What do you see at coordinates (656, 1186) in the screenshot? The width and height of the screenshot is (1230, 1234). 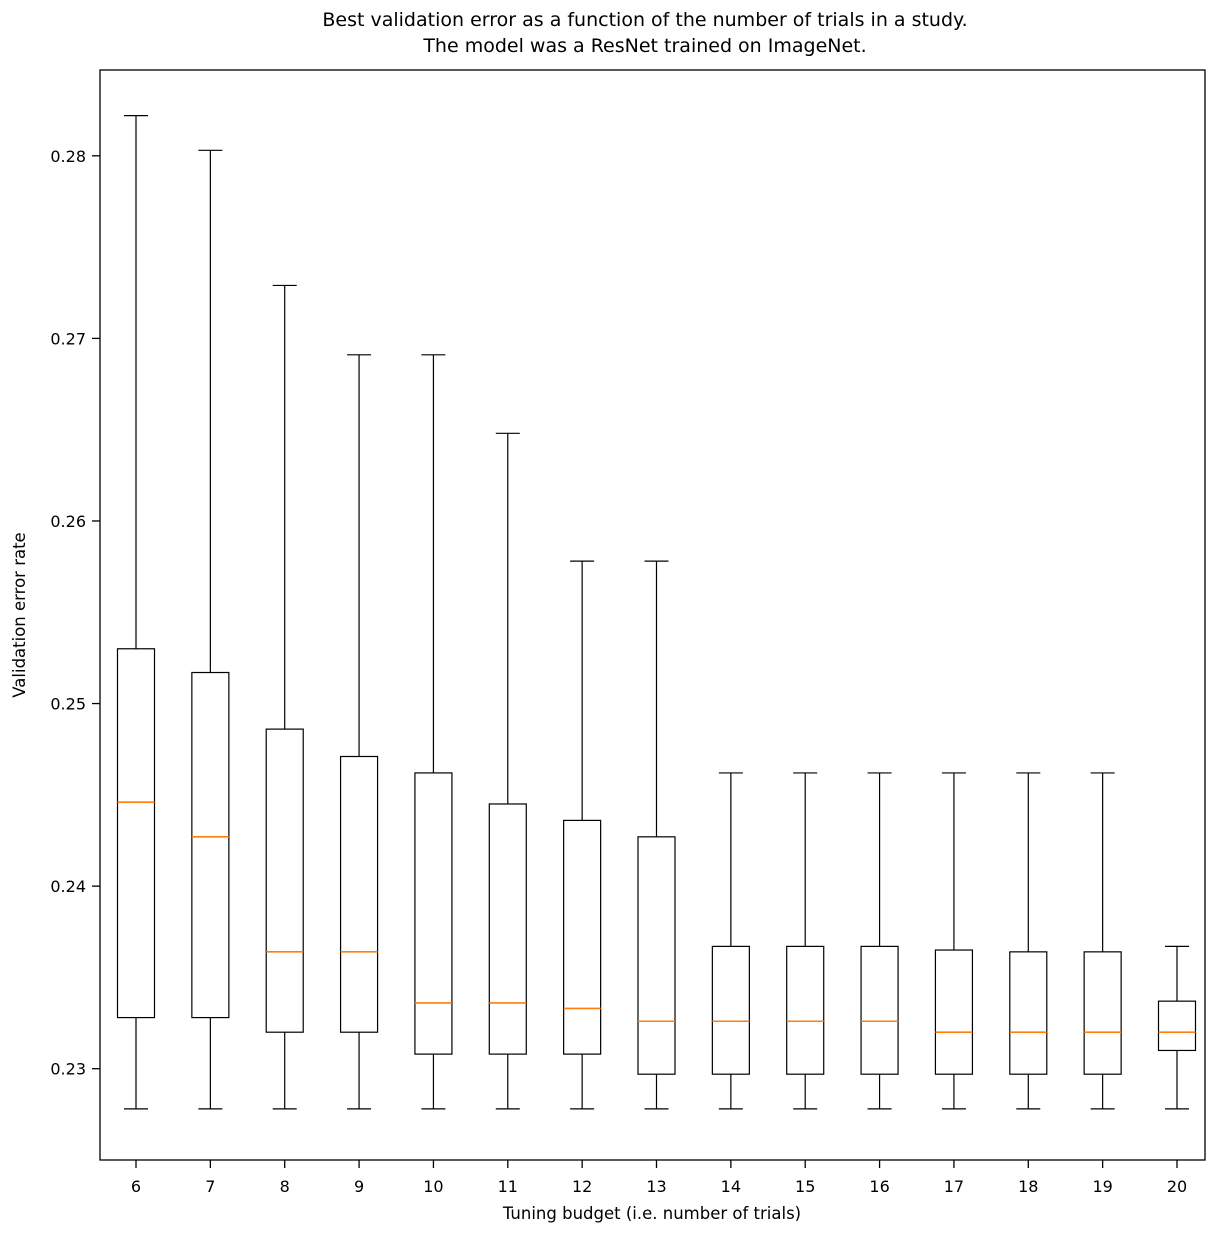 I see `x-tick-label: 13` at bounding box center [656, 1186].